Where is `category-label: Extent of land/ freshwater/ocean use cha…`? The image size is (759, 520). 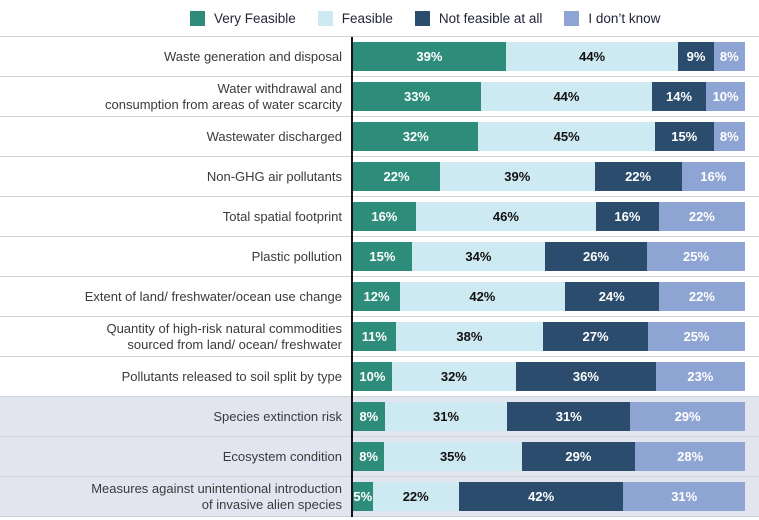
category-label: Extent of land/ freshwater/ocean use cha… is located at coordinates (213, 296).